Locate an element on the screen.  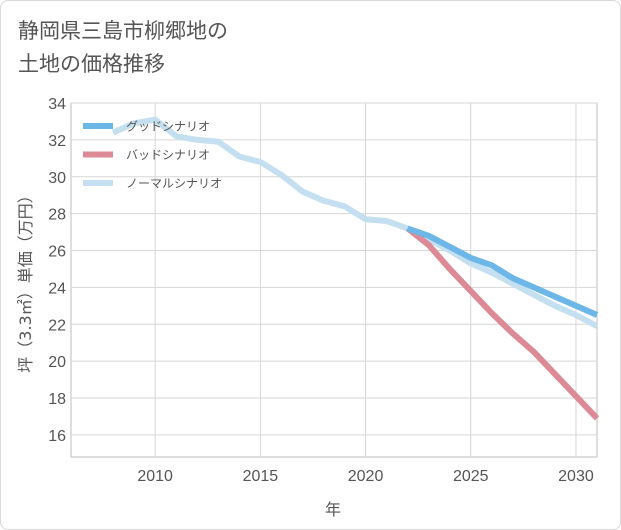
y-axis-title: 坪（3.3㎡）単価（万円） is located at coordinates (25, 279).